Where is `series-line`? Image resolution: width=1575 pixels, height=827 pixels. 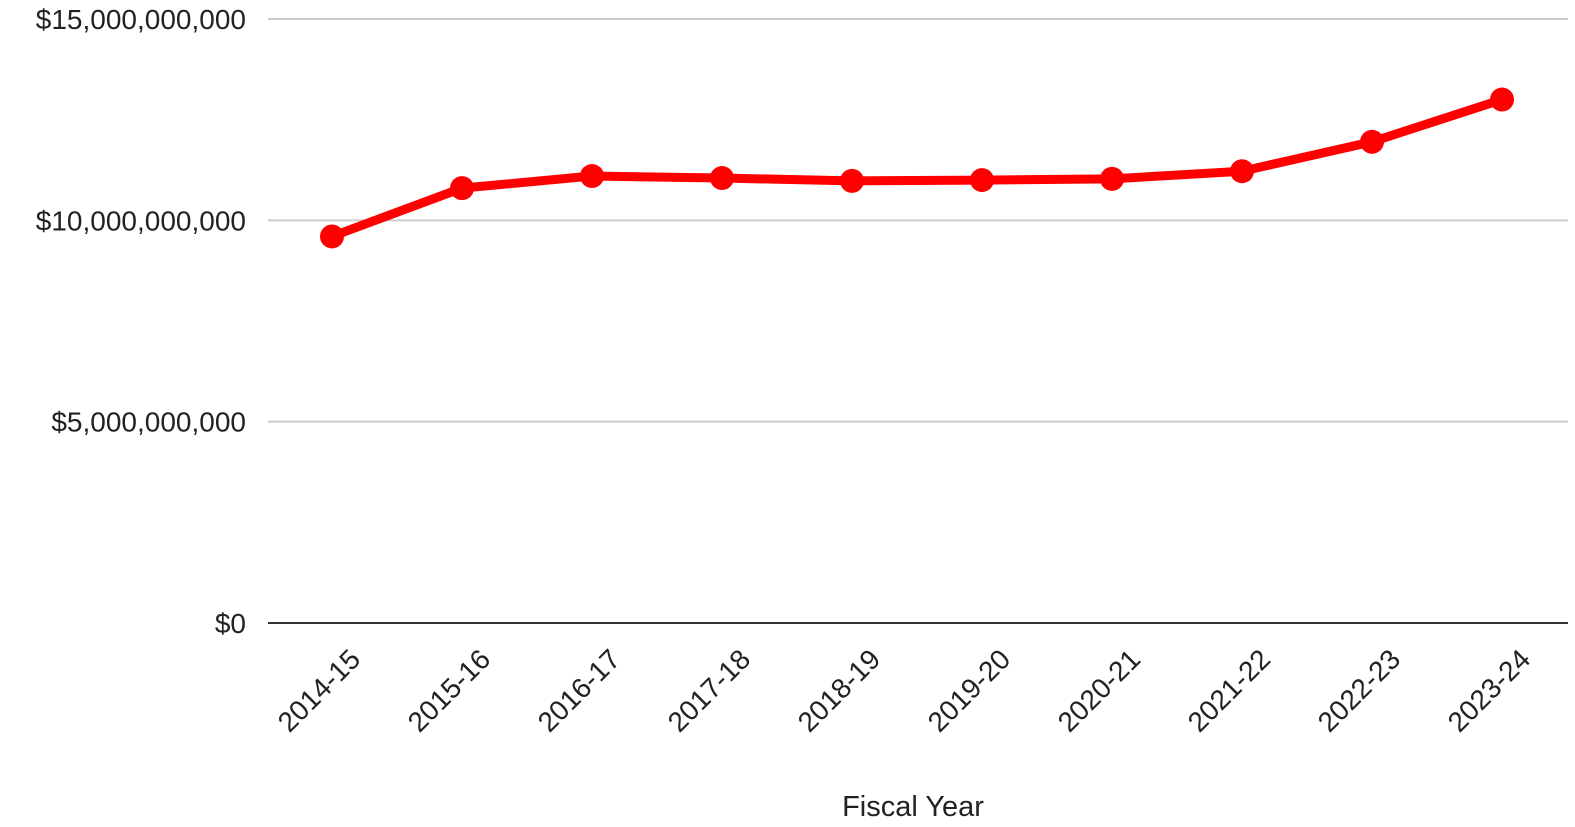
series-line is located at coordinates (917, 168).